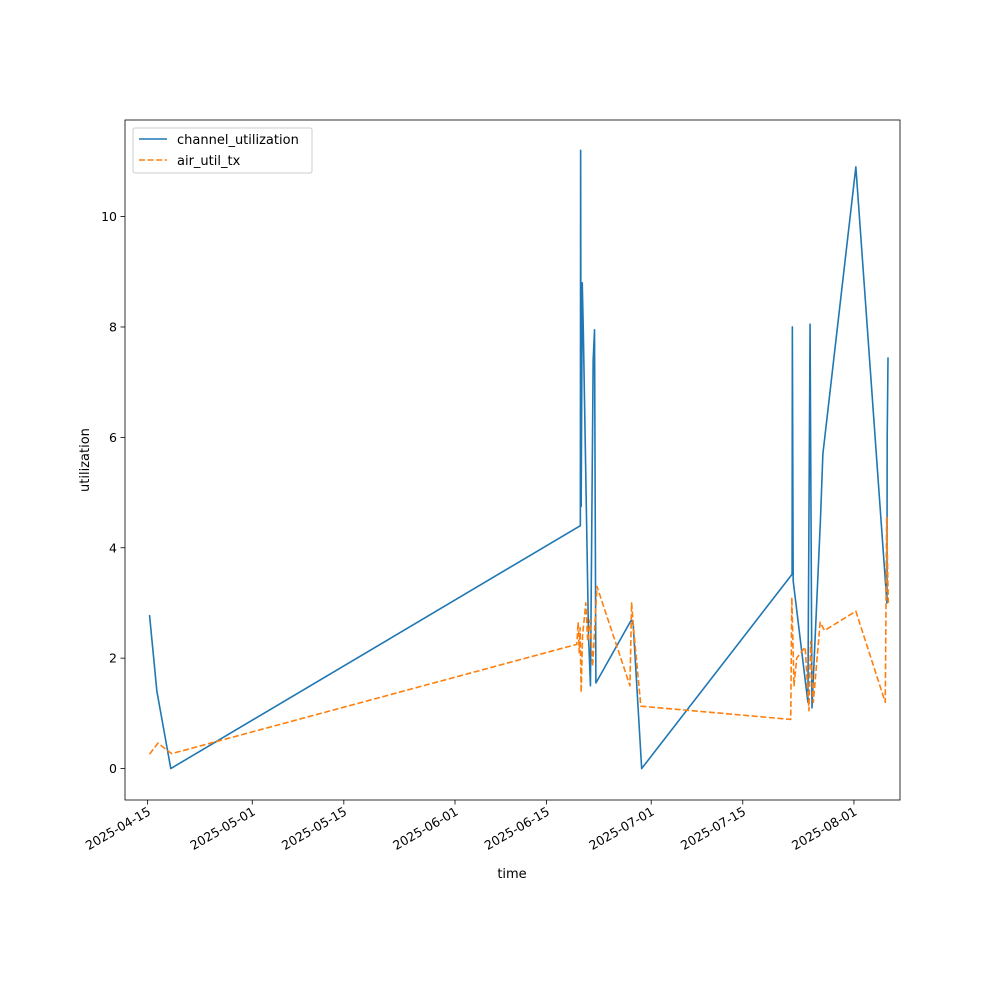 Image resolution: width=1000 pixels, height=1000 pixels. Describe the element at coordinates (109, 216) in the screenshot. I see `y-tick-label: 10` at that location.